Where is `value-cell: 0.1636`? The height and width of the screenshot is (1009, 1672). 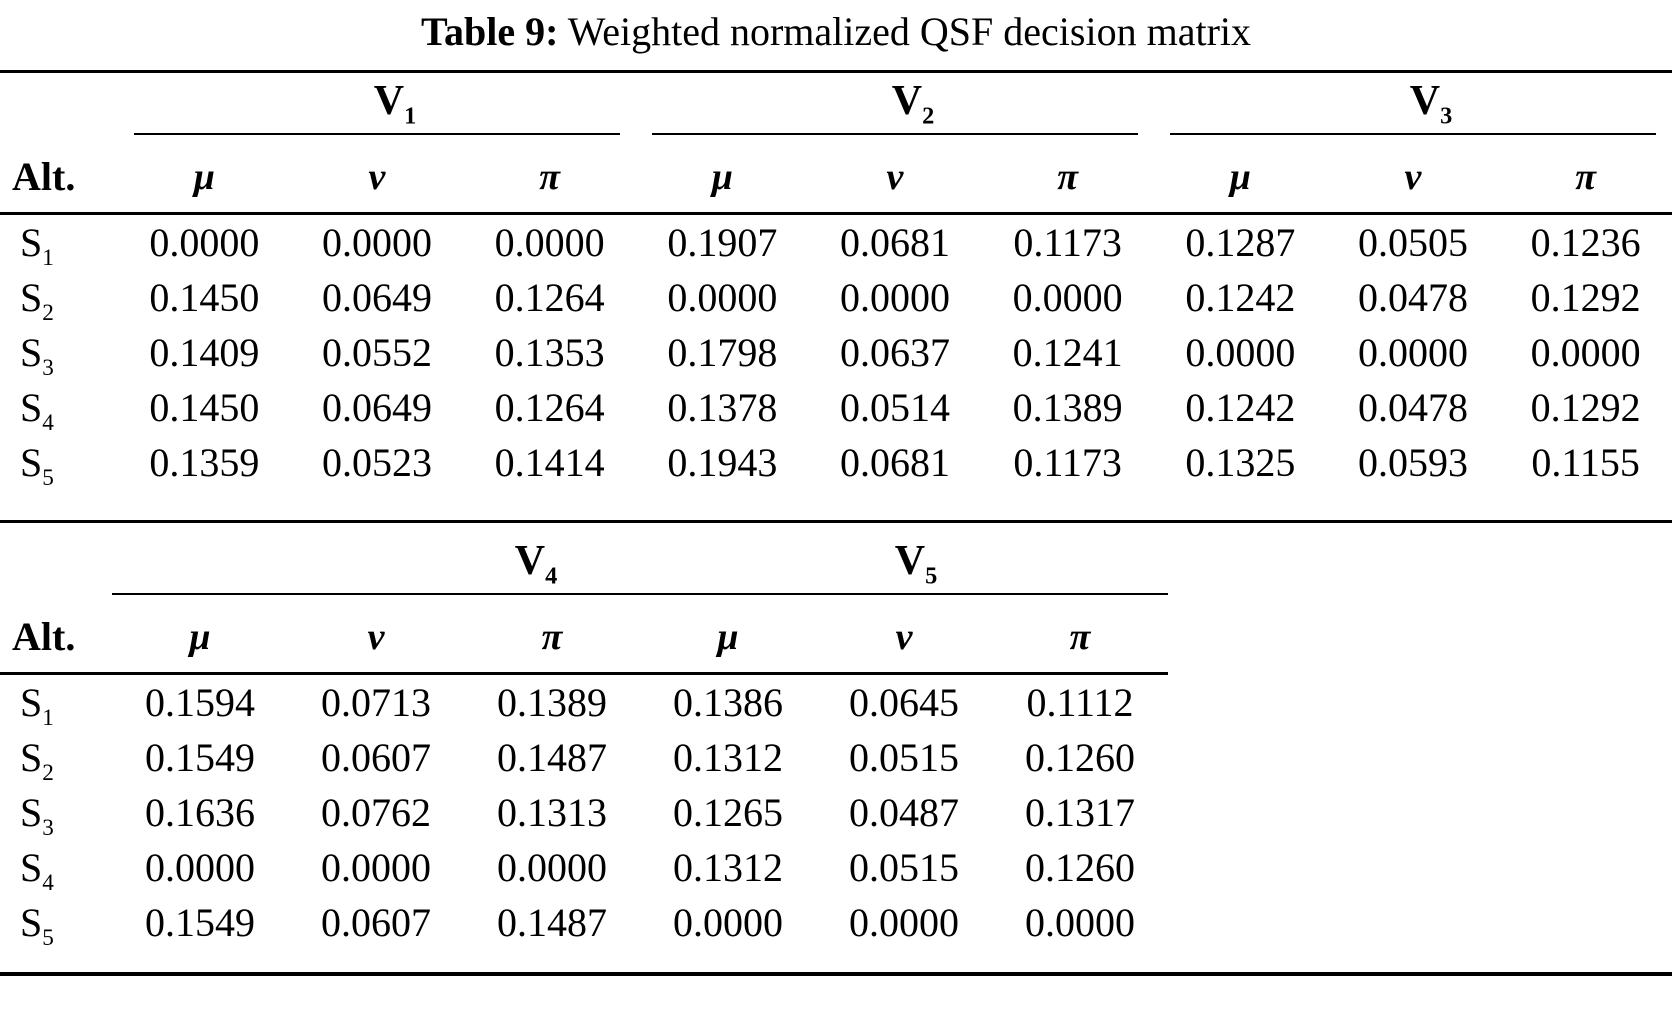
value-cell: 0.1636 is located at coordinates (200, 812).